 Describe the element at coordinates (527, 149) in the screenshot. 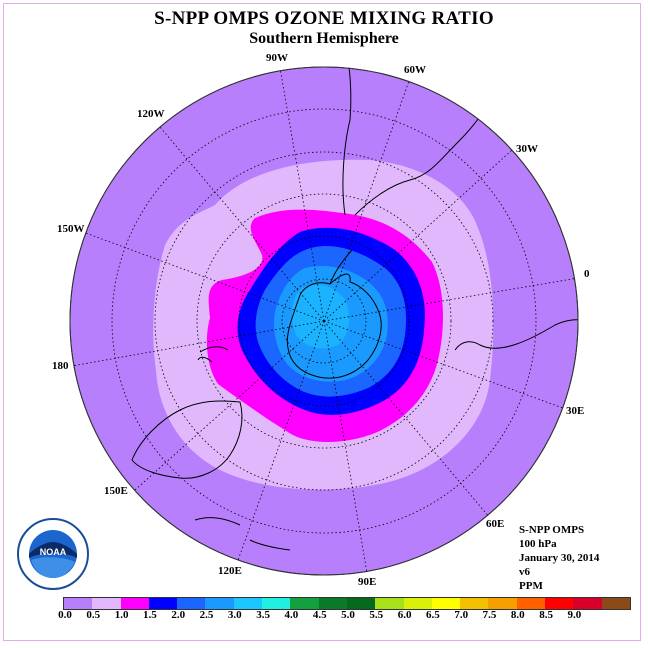

I see `lon-label-30w: 30W` at that location.